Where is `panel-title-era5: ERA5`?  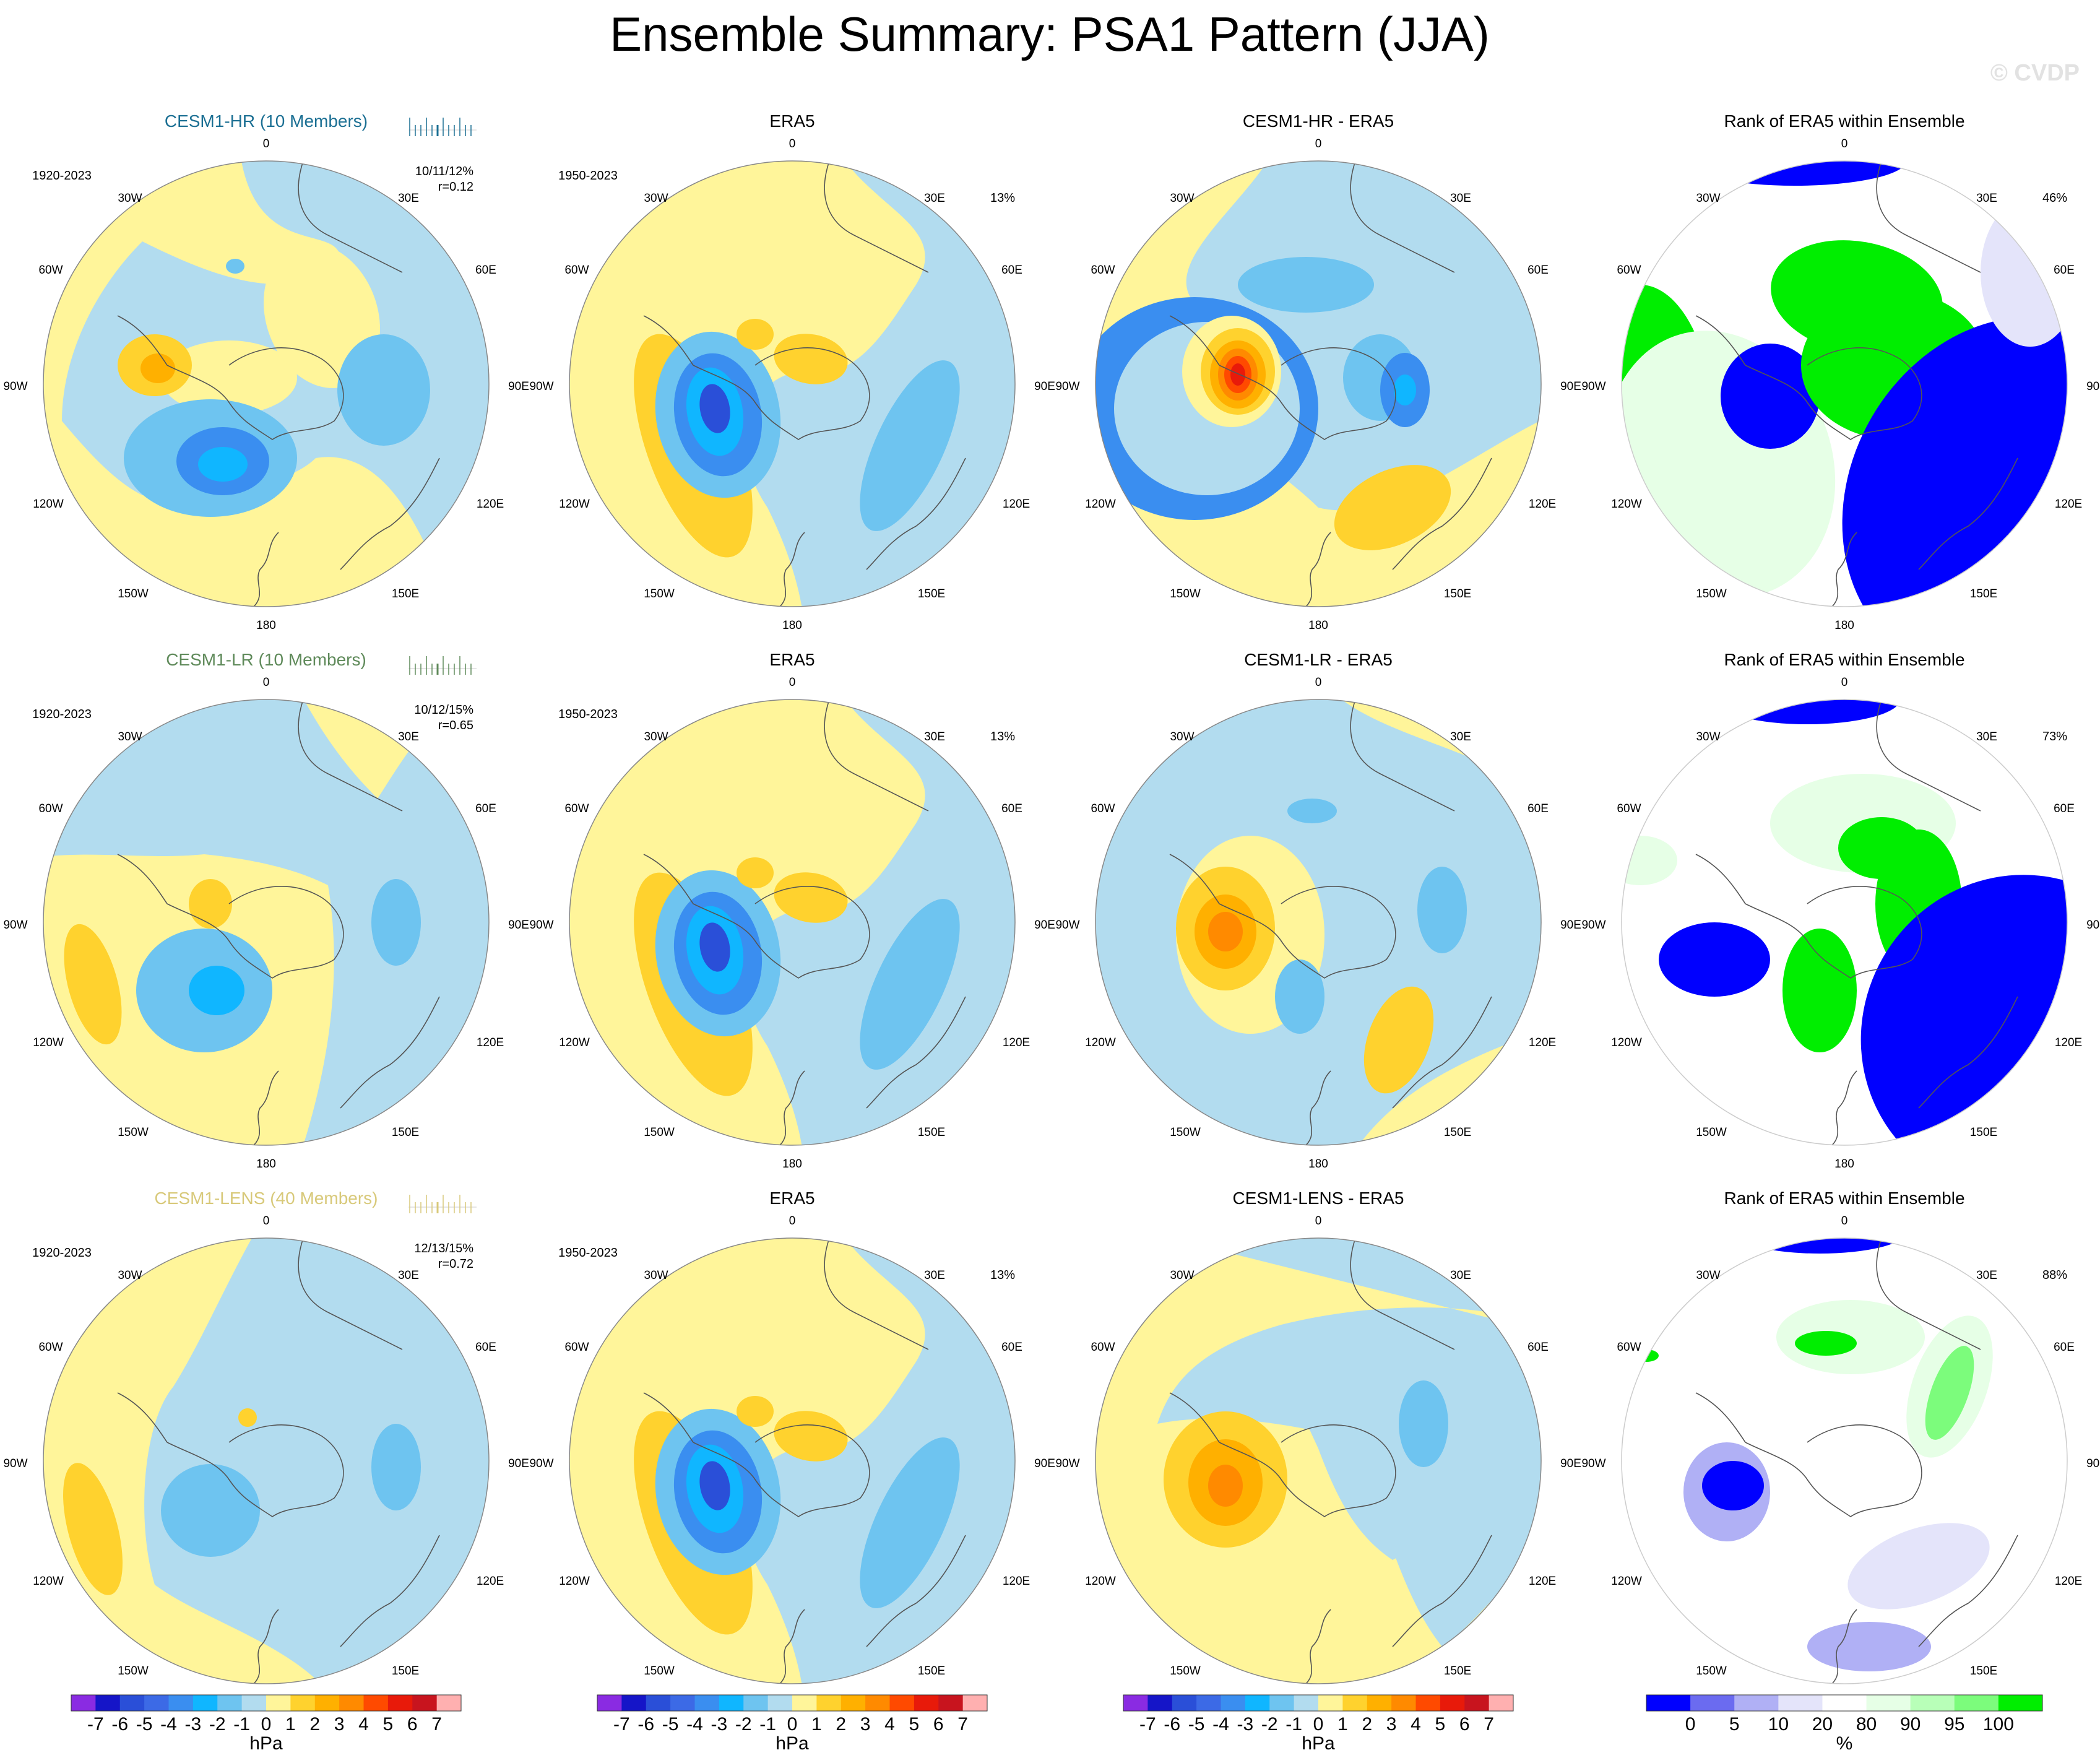
panel-title-era5: ERA5 is located at coordinates (792, 1198).